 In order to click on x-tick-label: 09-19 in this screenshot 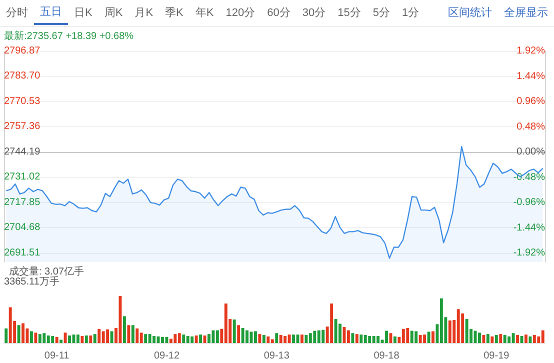, I will do `click(497, 356)`.